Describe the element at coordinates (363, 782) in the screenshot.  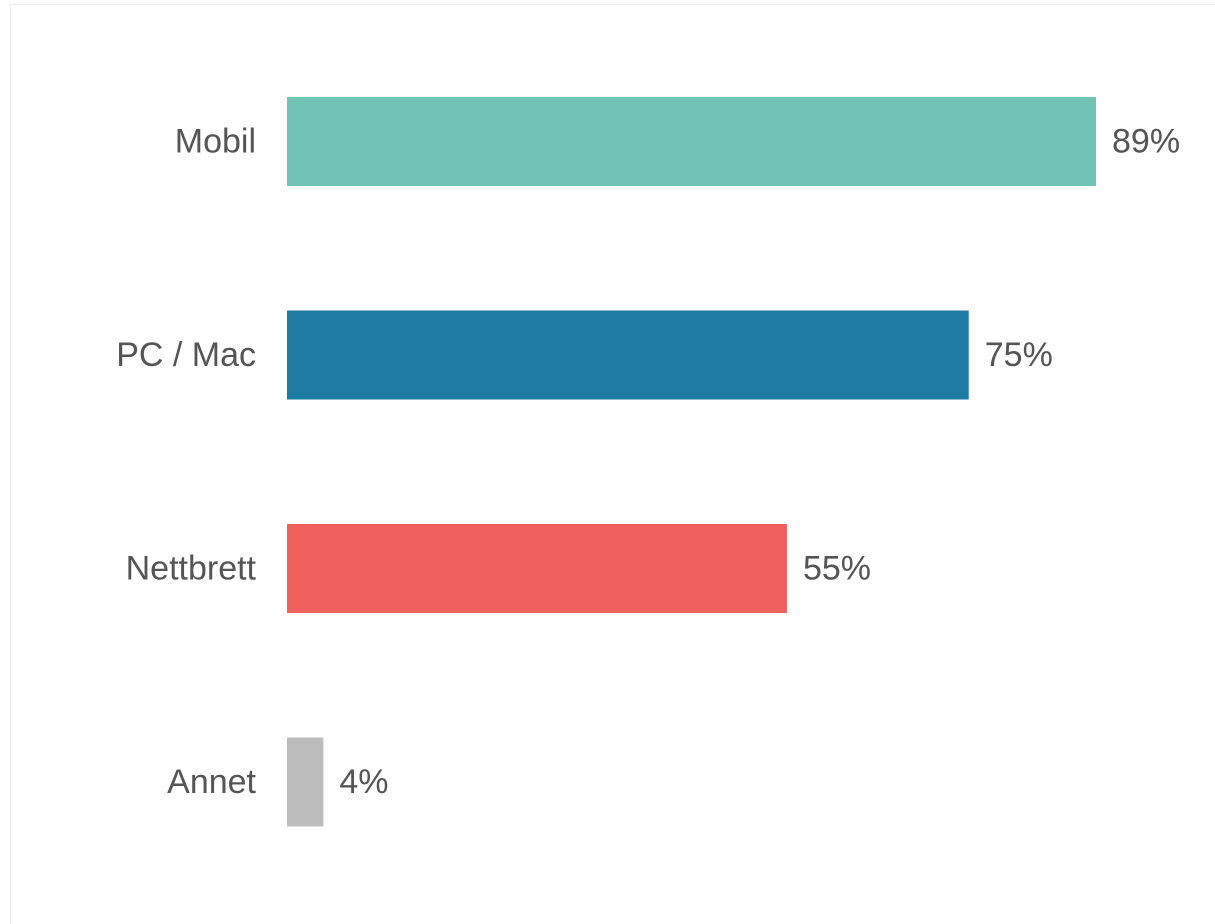
I see `value-label-annet: 4%` at that location.